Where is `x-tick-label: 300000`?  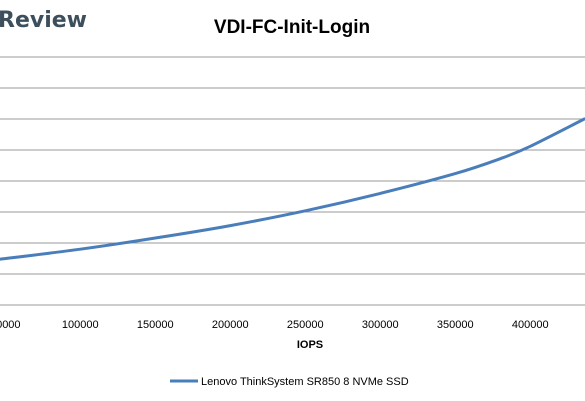
x-tick-label: 300000 is located at coordinates (380, 325).